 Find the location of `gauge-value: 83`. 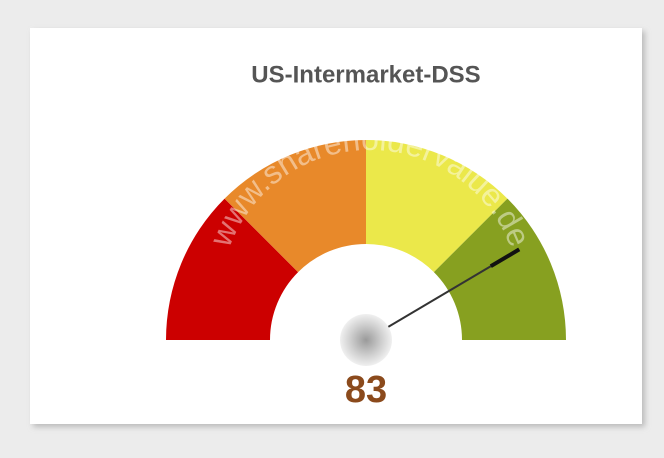

gauge-value: 83 is located at coordinates (366, 390).